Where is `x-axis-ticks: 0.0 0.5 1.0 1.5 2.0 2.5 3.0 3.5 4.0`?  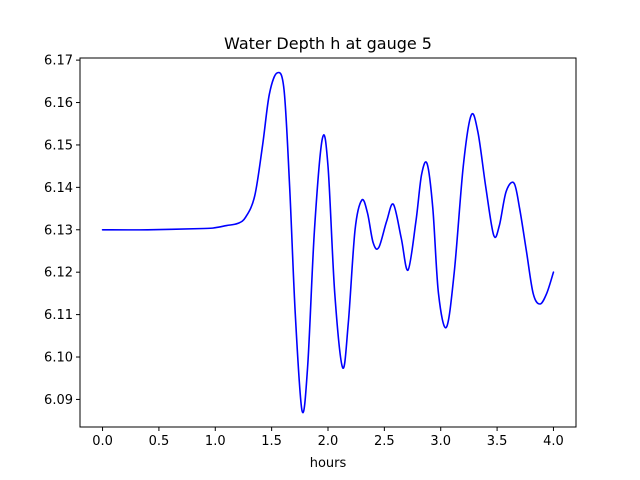 x-axis-ticks: 0.0 0.5 1.0 1.5 2.0 2.5 3.0 3.5 4.0 is located at coordinates (328, 438).